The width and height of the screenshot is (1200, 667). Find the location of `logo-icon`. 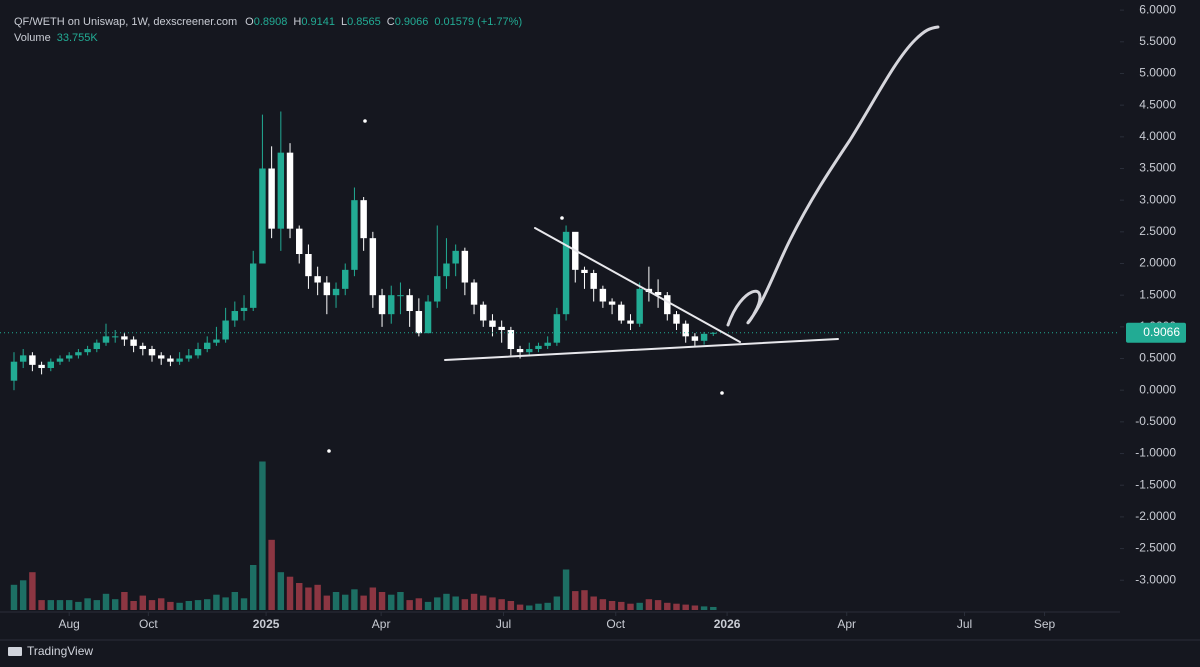

logo-icon is located at coordinates (15, 651).